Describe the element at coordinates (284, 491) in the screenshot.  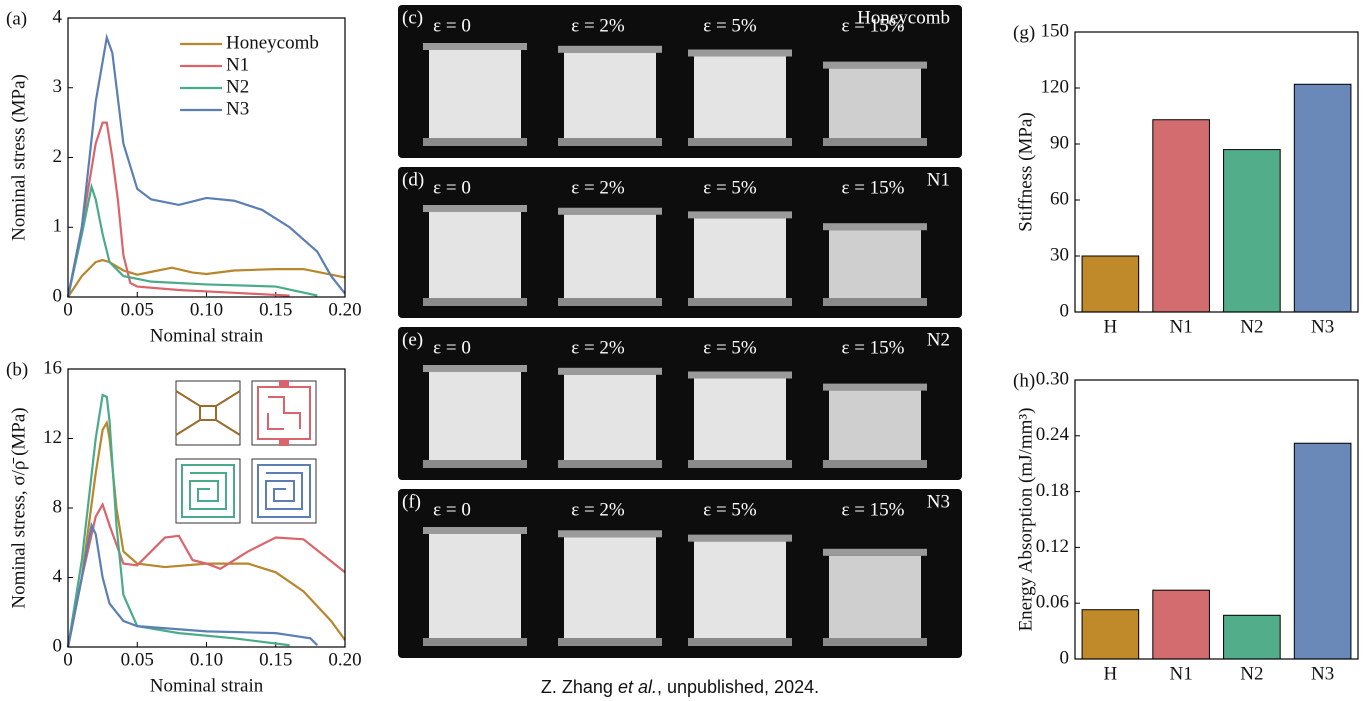
I see `inset-n3` at that location.